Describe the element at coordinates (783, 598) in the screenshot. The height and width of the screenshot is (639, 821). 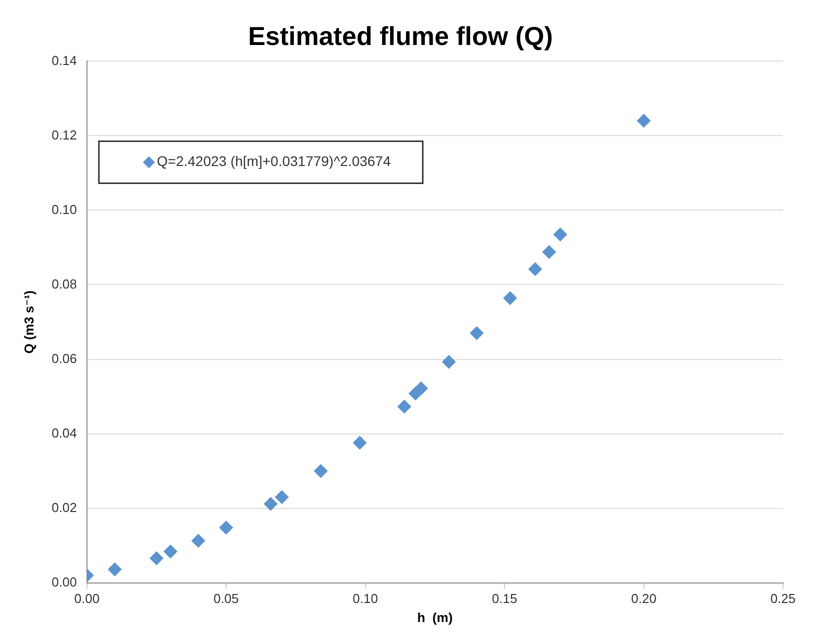
I see `x-tick-label: 0.25` at that location.